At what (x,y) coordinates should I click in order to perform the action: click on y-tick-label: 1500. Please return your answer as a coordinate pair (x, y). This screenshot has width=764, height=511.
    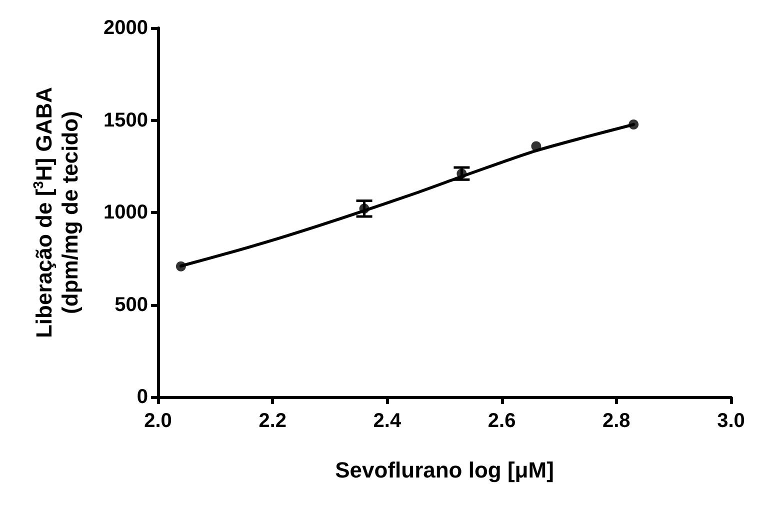
    Looking at the image, I should click on (126, 120).